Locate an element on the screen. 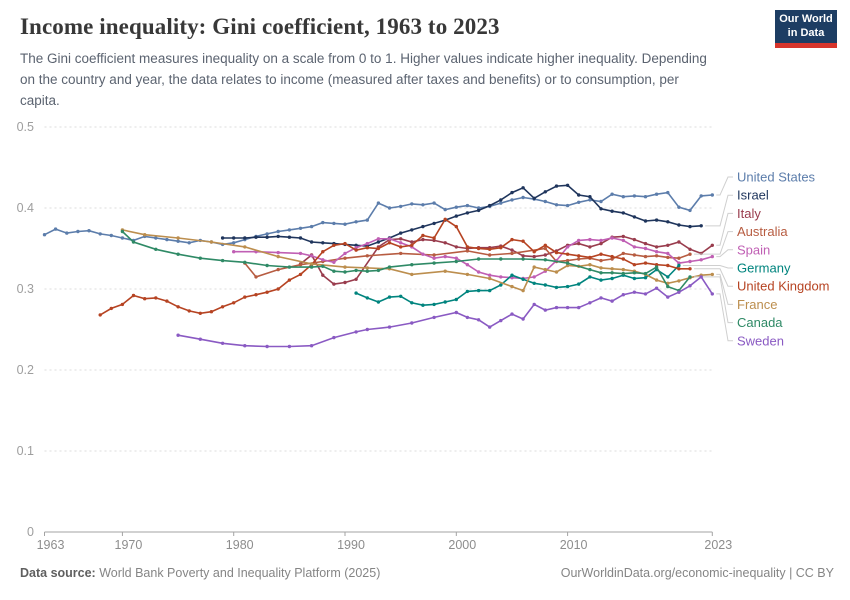 This screenshot has height=600, width=850. legend-item-france: France is located at coordinates (757, 304).